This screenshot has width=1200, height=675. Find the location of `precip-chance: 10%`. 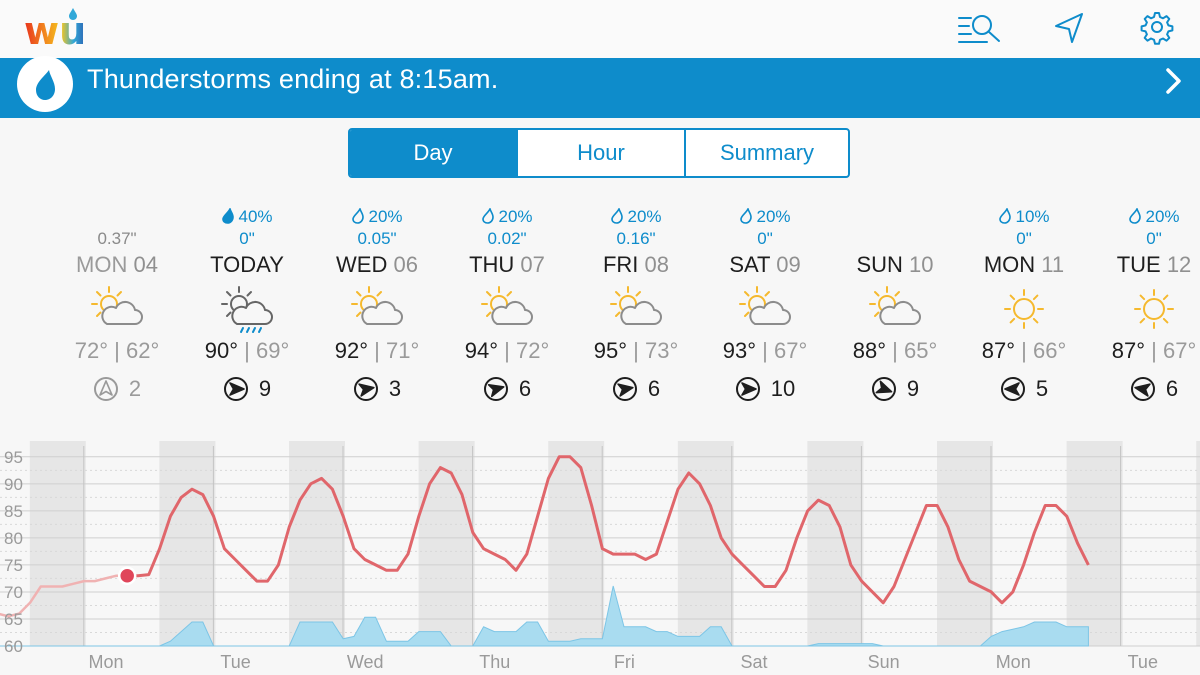

precip-chance: 10% is located at coordinates (1024, 217).